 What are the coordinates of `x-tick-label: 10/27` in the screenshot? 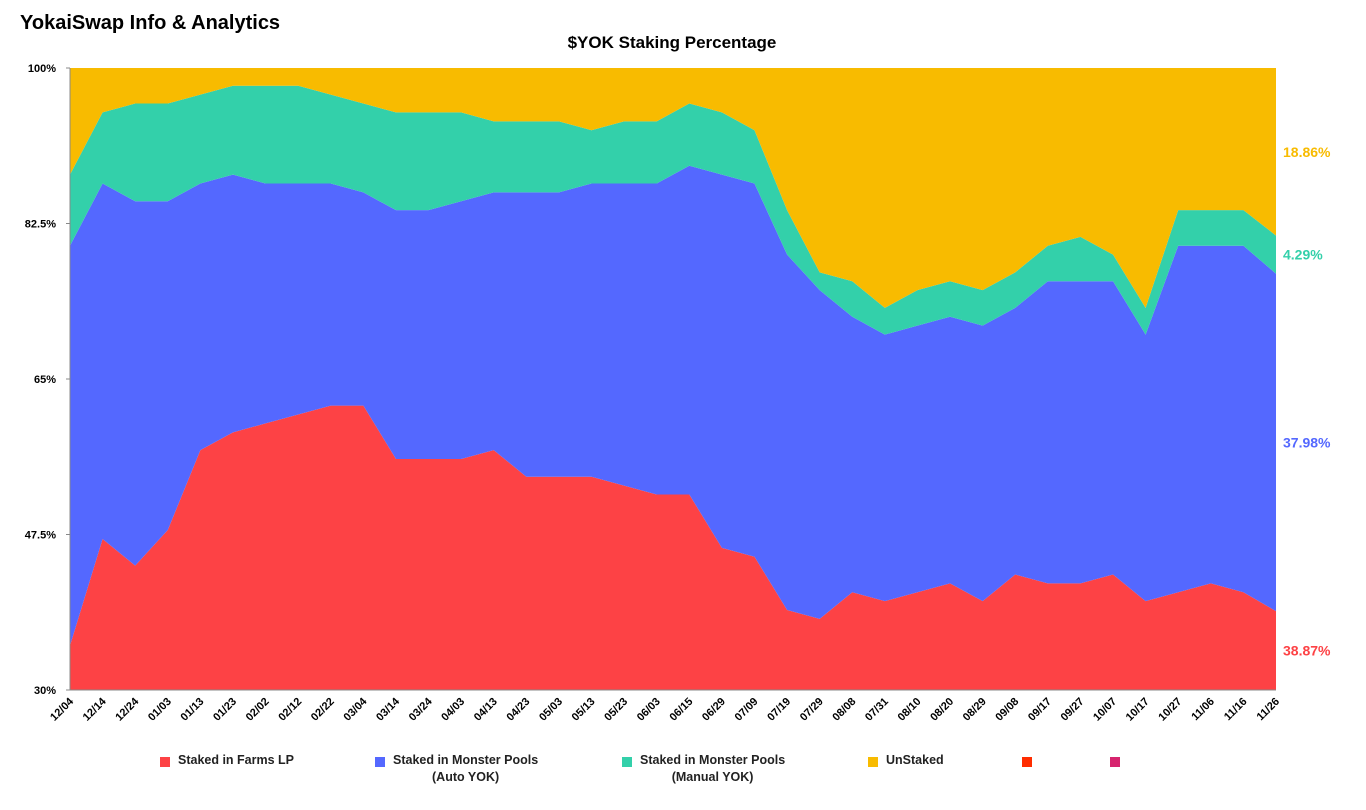 It's located at (1170, 710).